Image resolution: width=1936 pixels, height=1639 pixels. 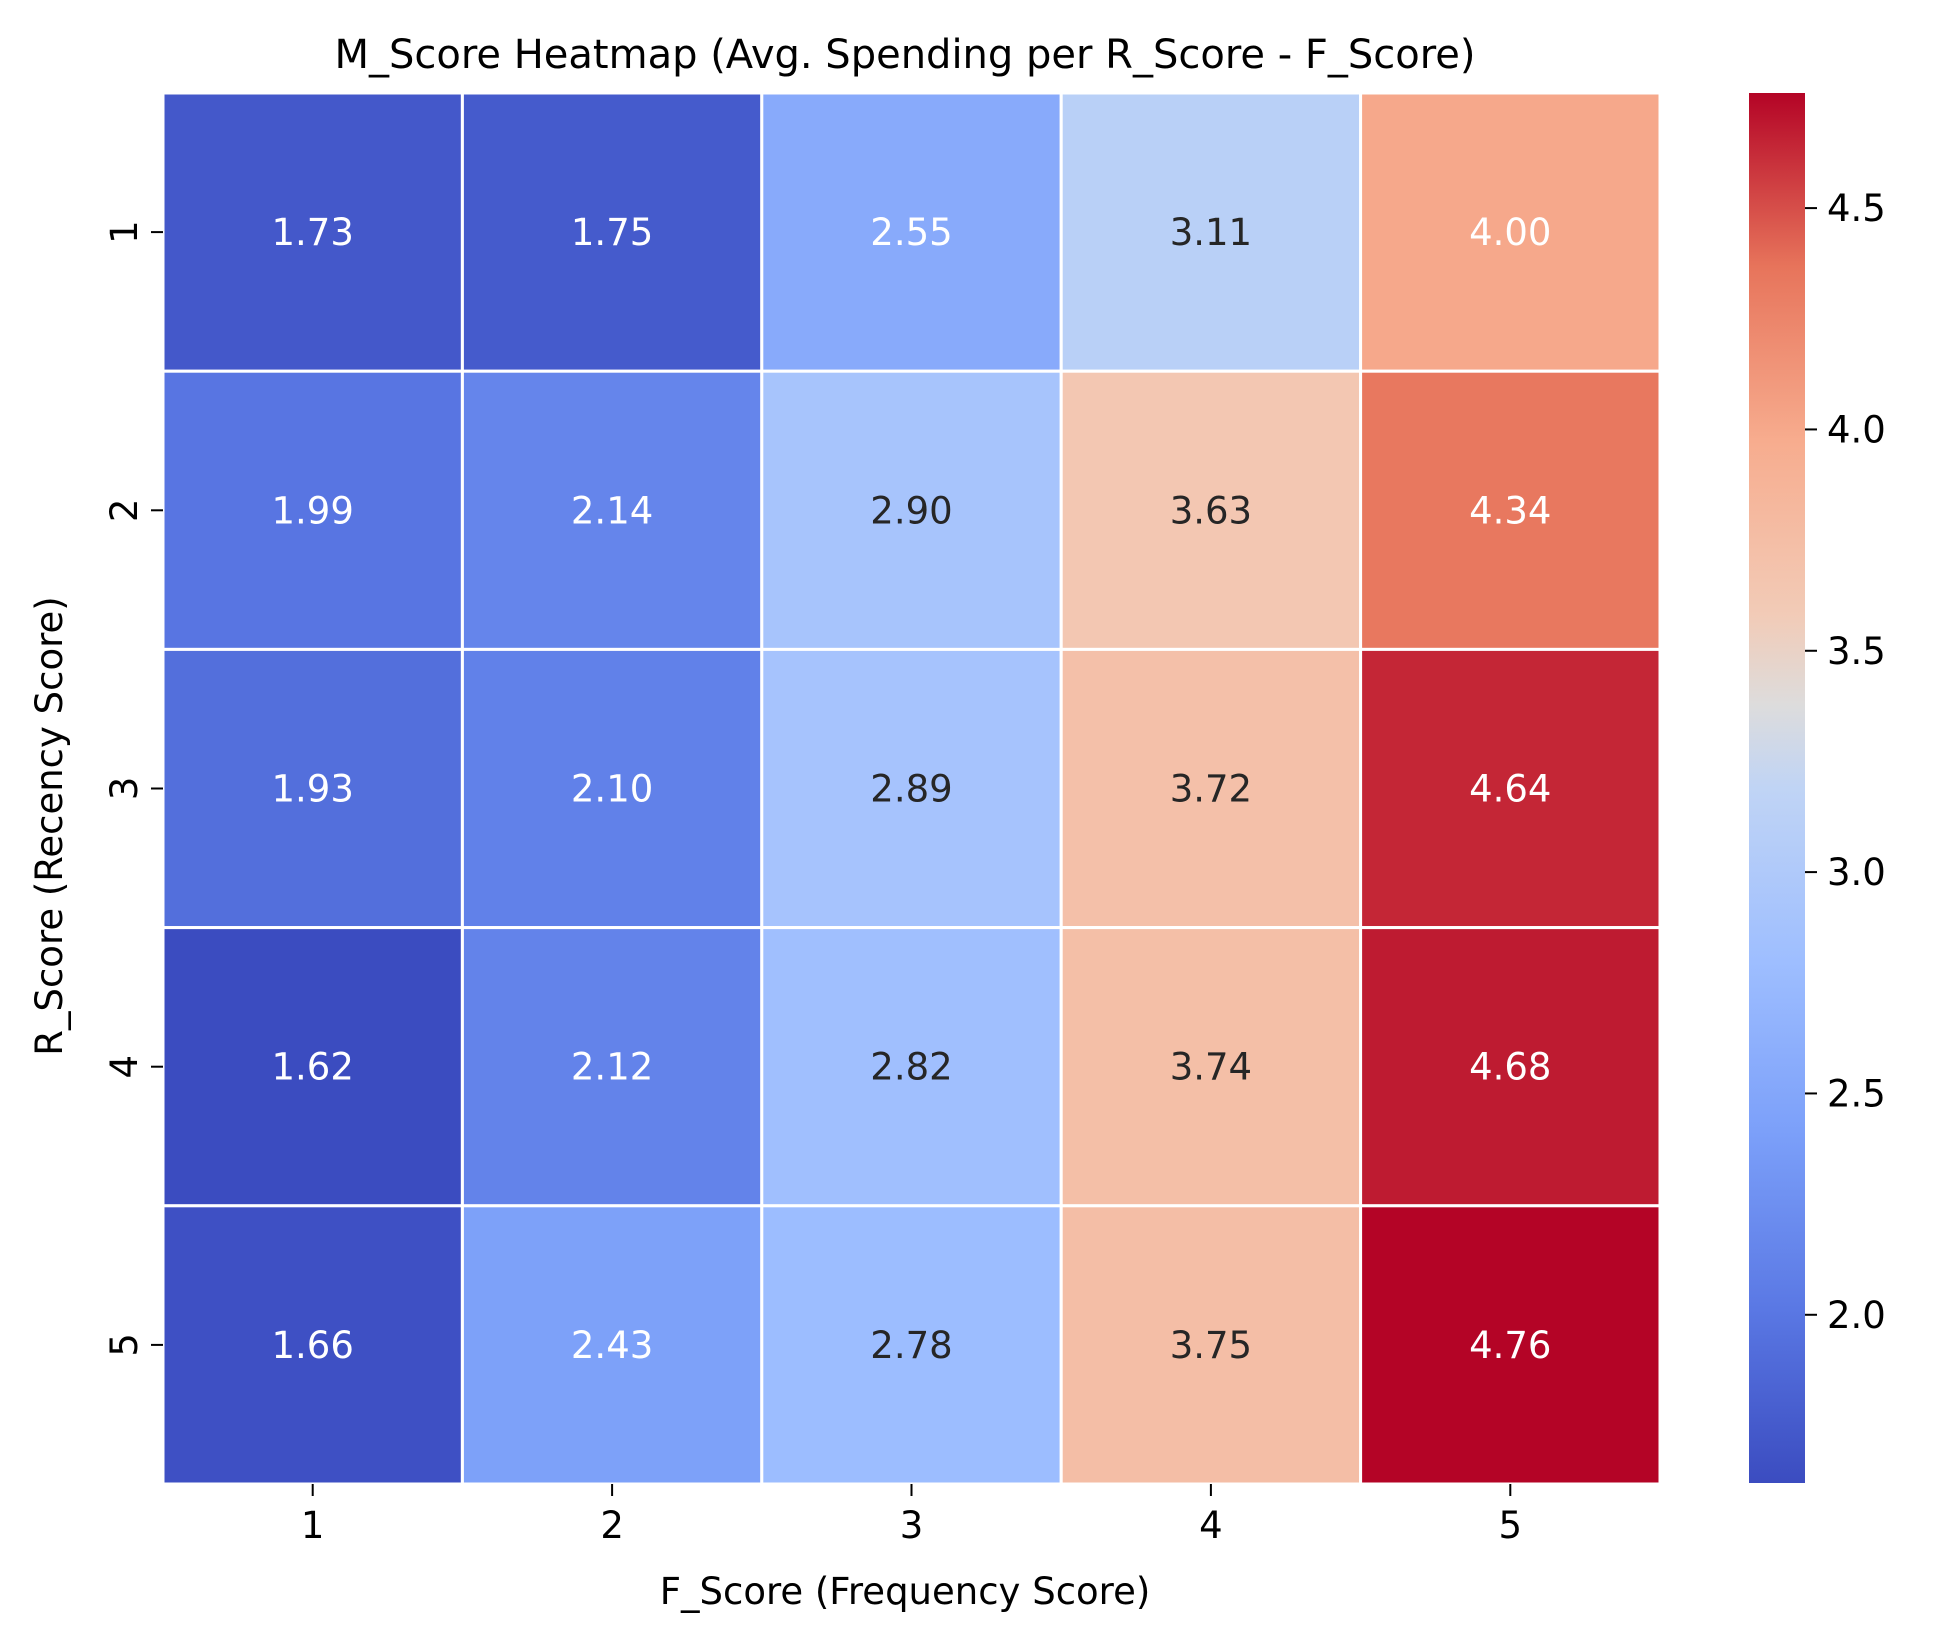 I want to click on x-tick-label: 2, so click(x=612, y=1525).